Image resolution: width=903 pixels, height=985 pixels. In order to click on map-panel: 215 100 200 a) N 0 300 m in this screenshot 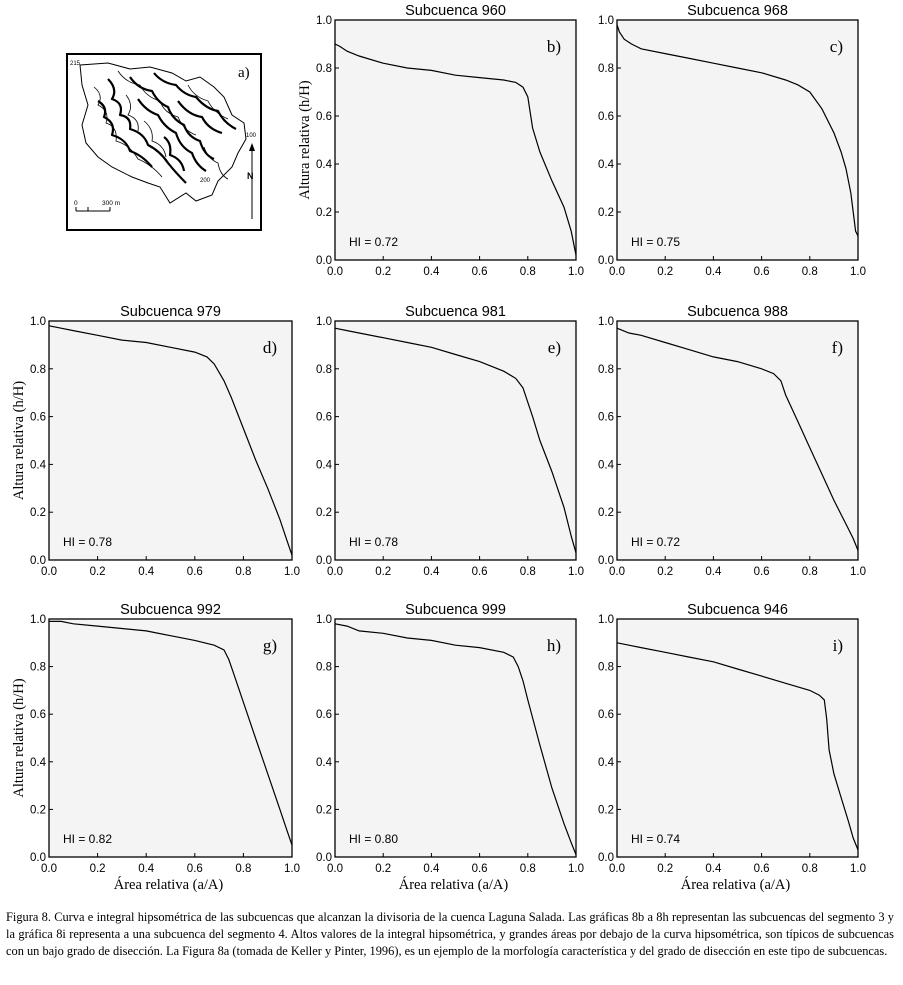, I will do `click(164, 142)`.